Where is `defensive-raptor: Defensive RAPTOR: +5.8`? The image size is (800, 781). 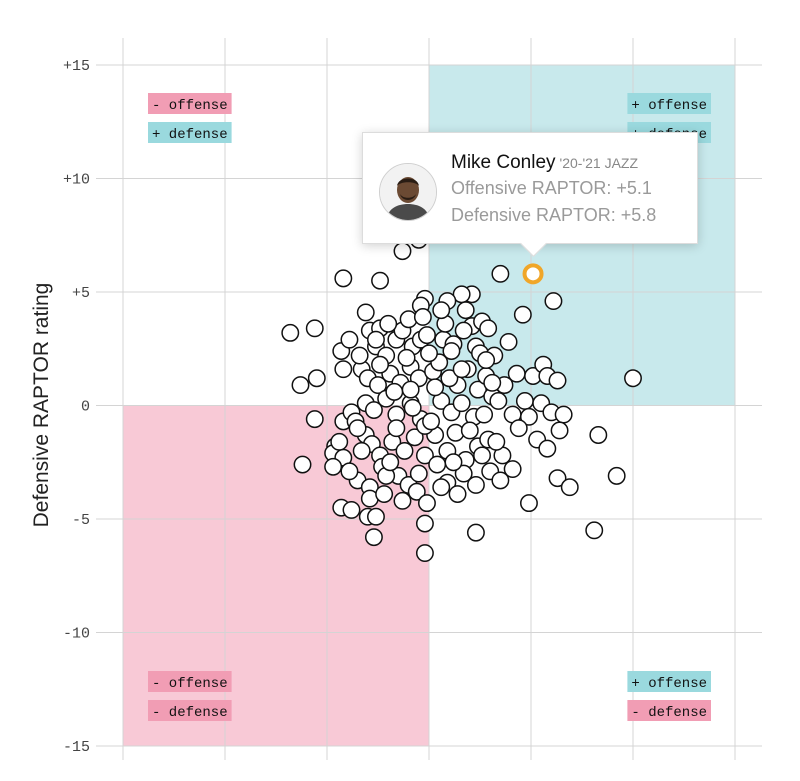
defensive-raptor: Defensive RAPTOR: +5.8 is located at coordinates (554, 215).